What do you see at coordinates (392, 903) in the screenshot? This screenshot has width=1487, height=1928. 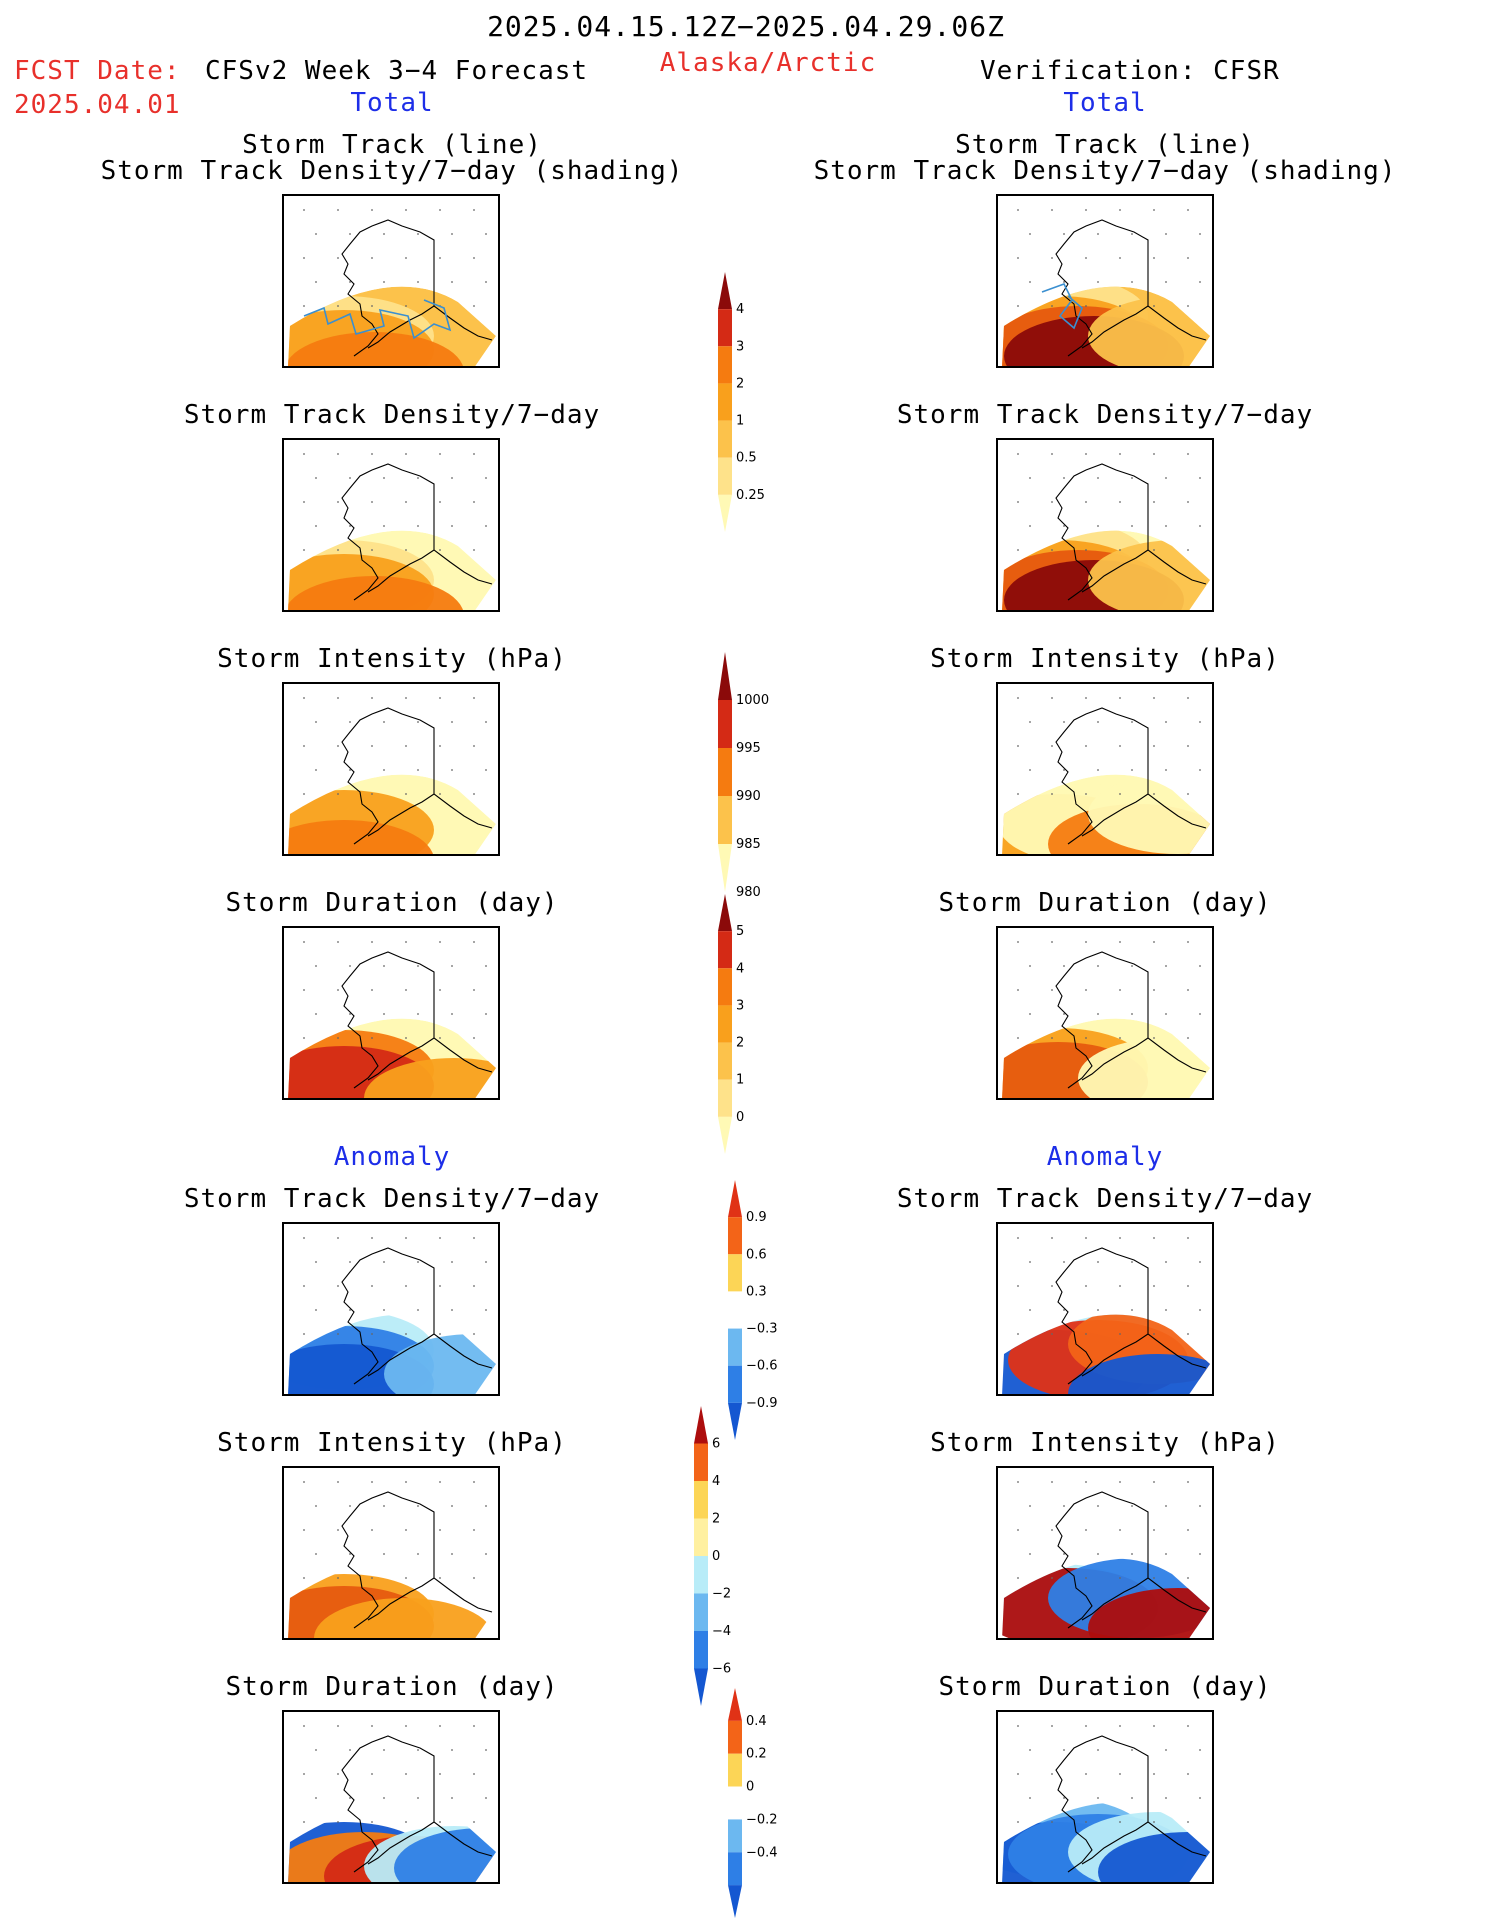 I see `left-duration-title: Storm Duration (day)` at bounding box center [392, 903].